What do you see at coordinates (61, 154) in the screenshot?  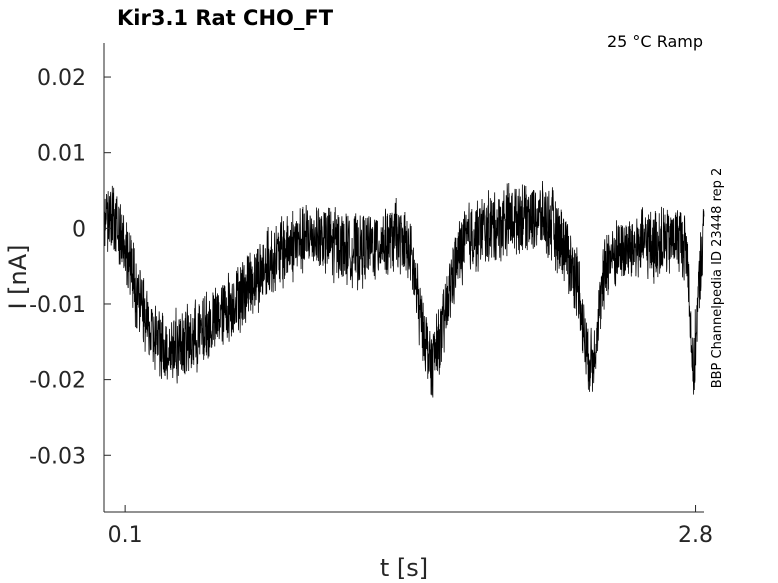 I see `y-tick-label: 0.01` at bounding box center [61, 154].